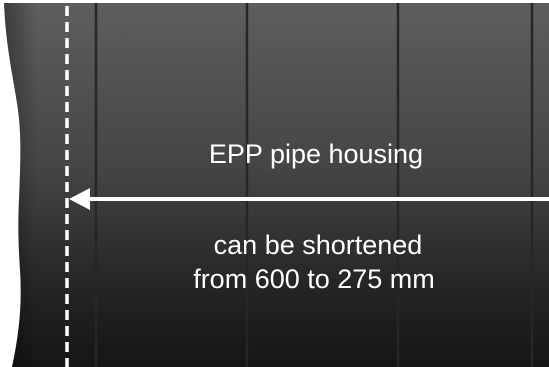 Image resolution: width=549 pixels, height=367 pixels. I want to click on shorten-arrow-head, so click(79, 199).